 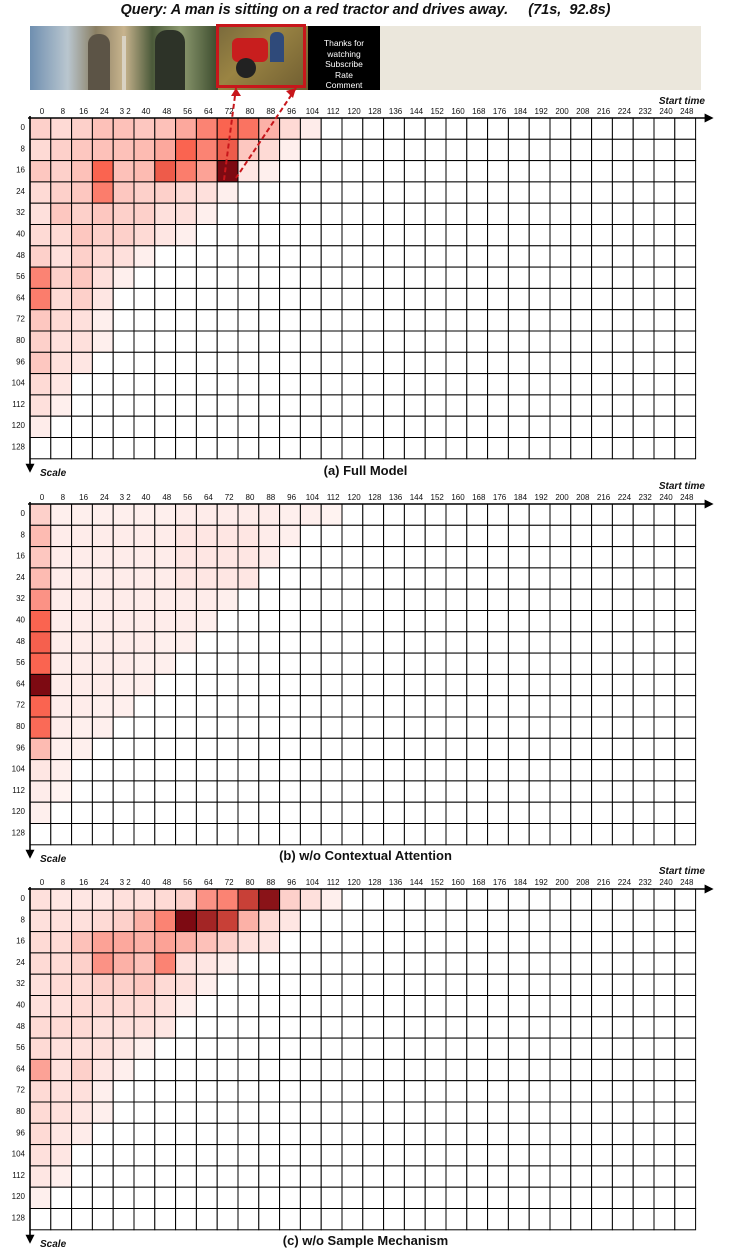 What do you see at coordinates (83, 882) in the screenshot?
I see `x-tick-label: 16` at bounding box center [83, 882].